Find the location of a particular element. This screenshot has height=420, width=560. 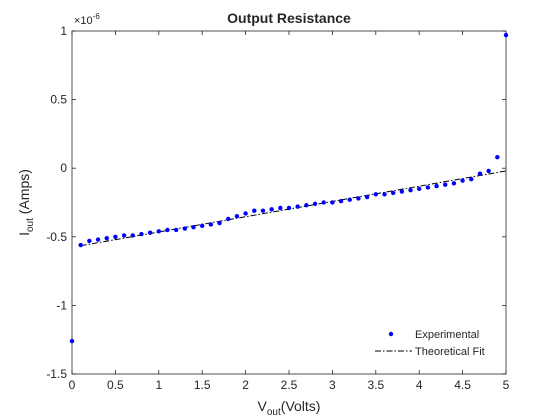

legend-marker-experimental is located at coordinates (391, 334).